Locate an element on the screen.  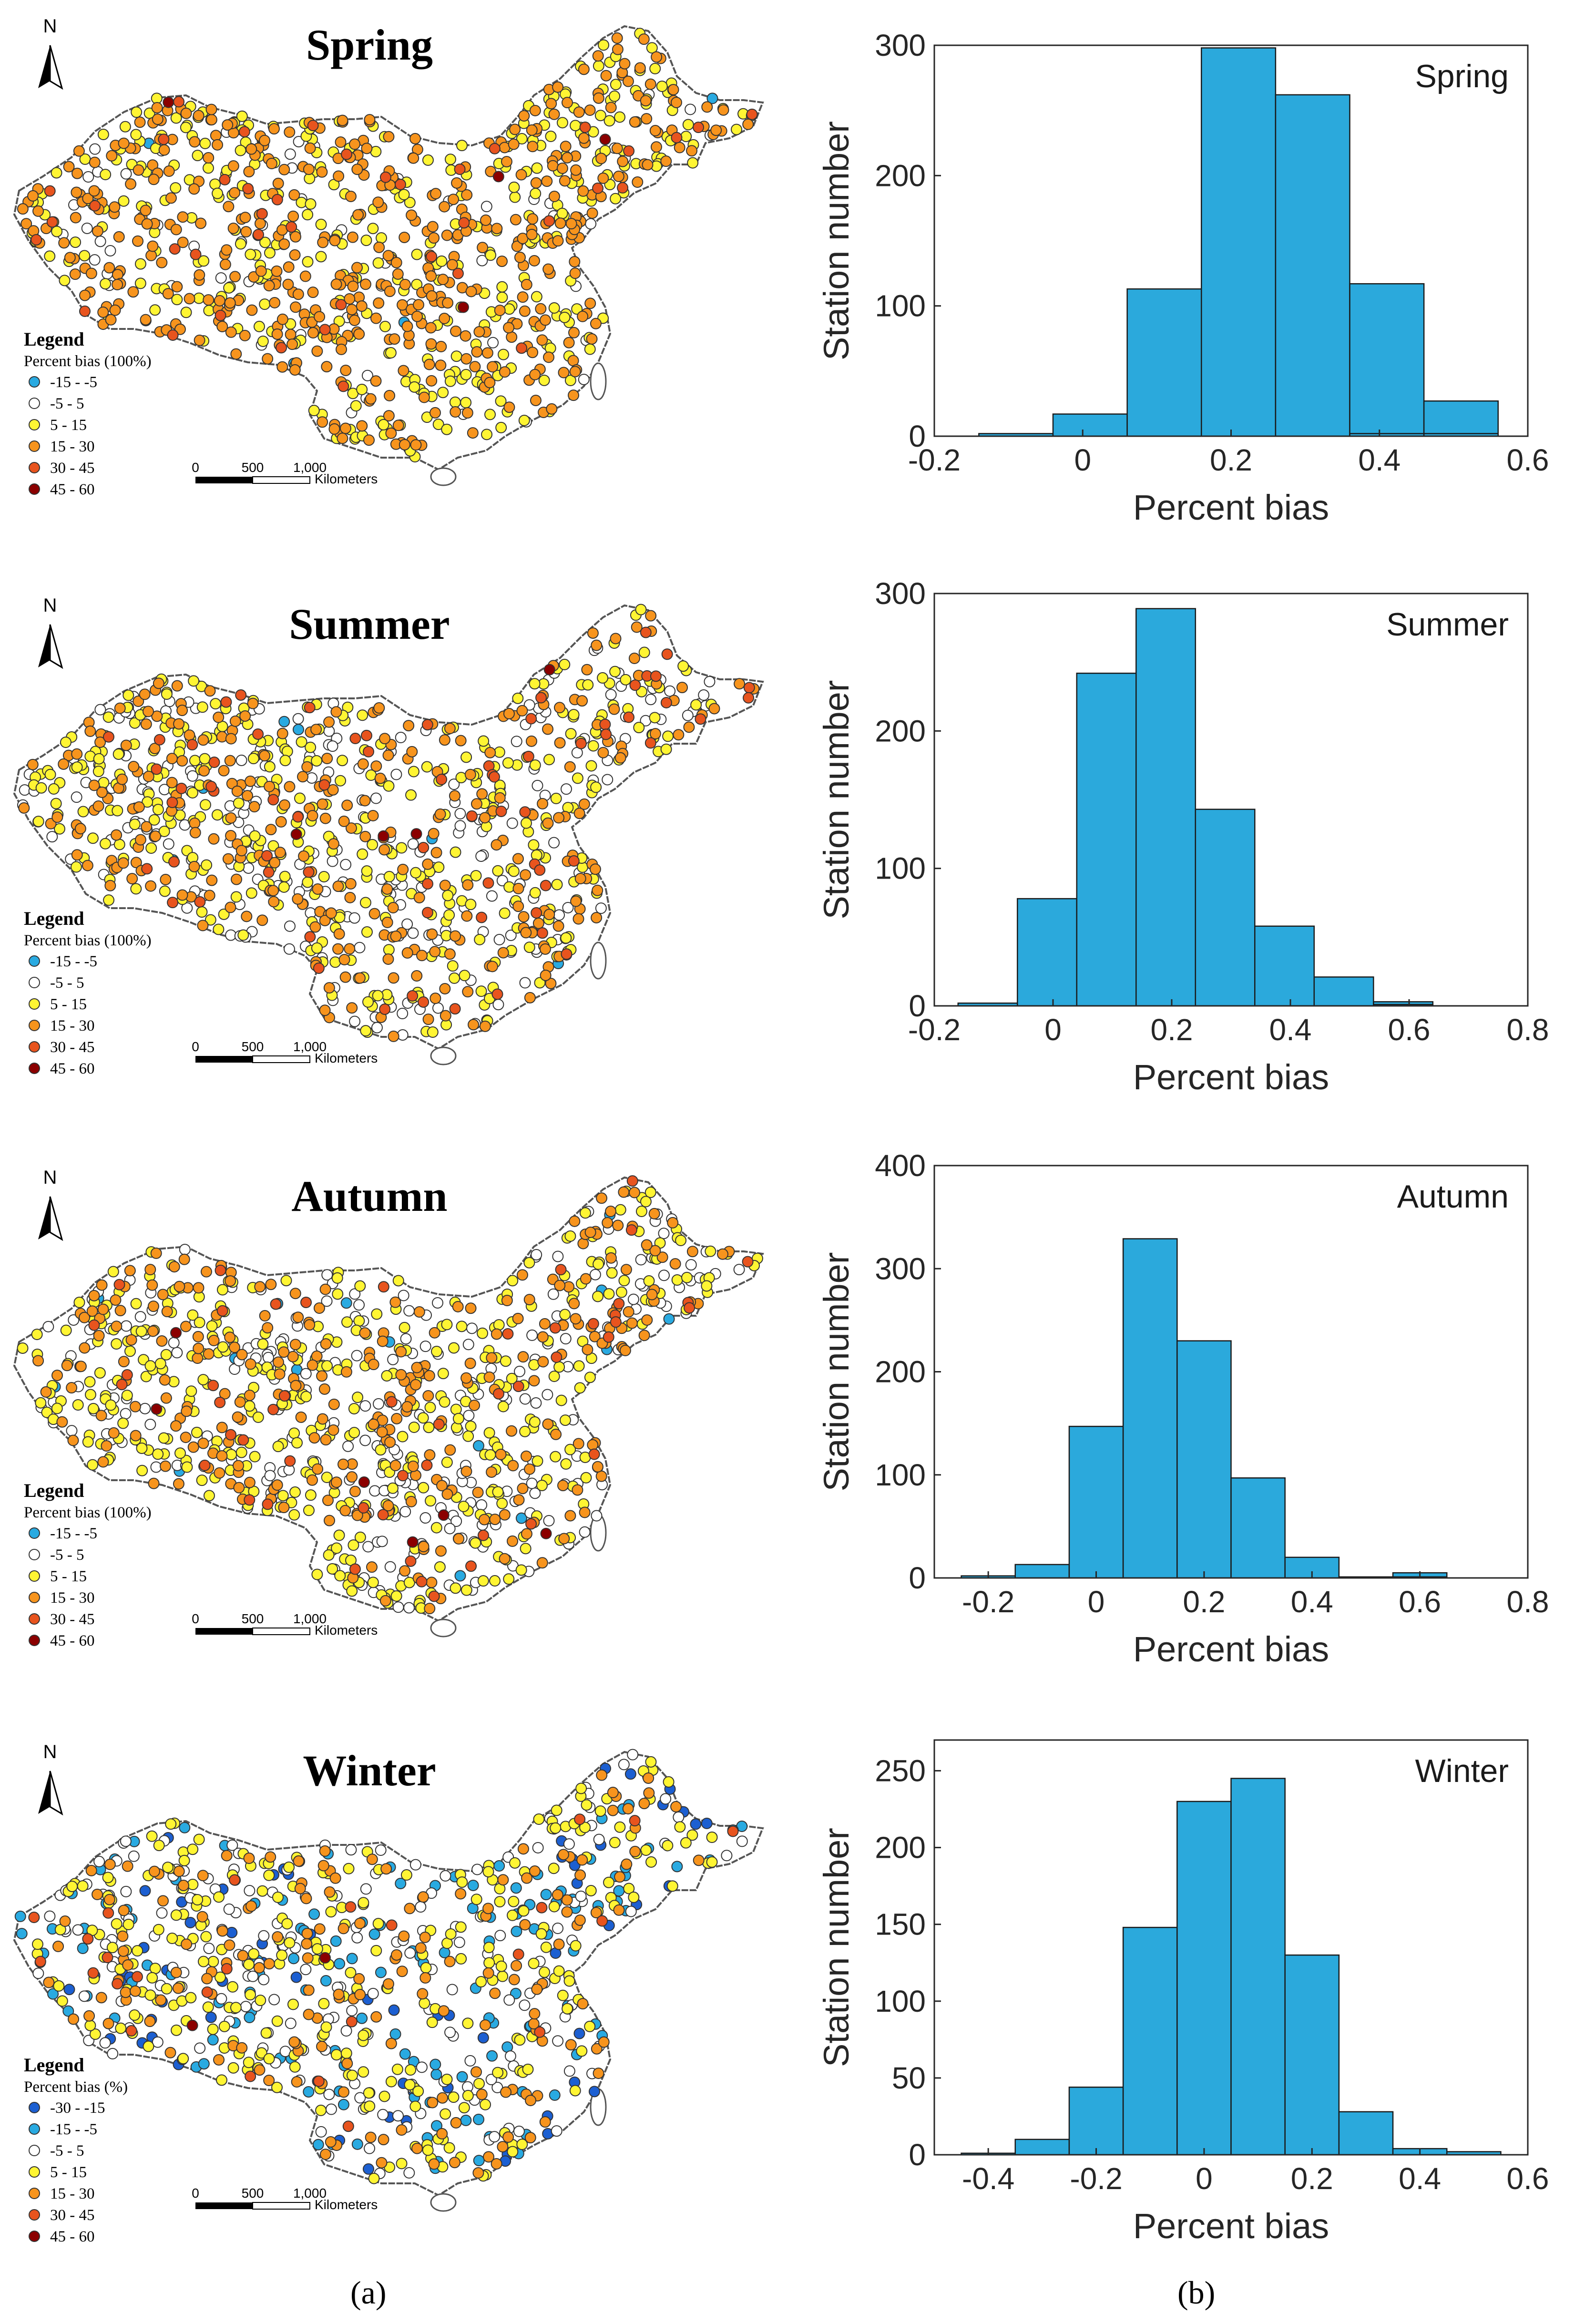
scale-tick-label: 1,000 is located at coordinates (310, 467).